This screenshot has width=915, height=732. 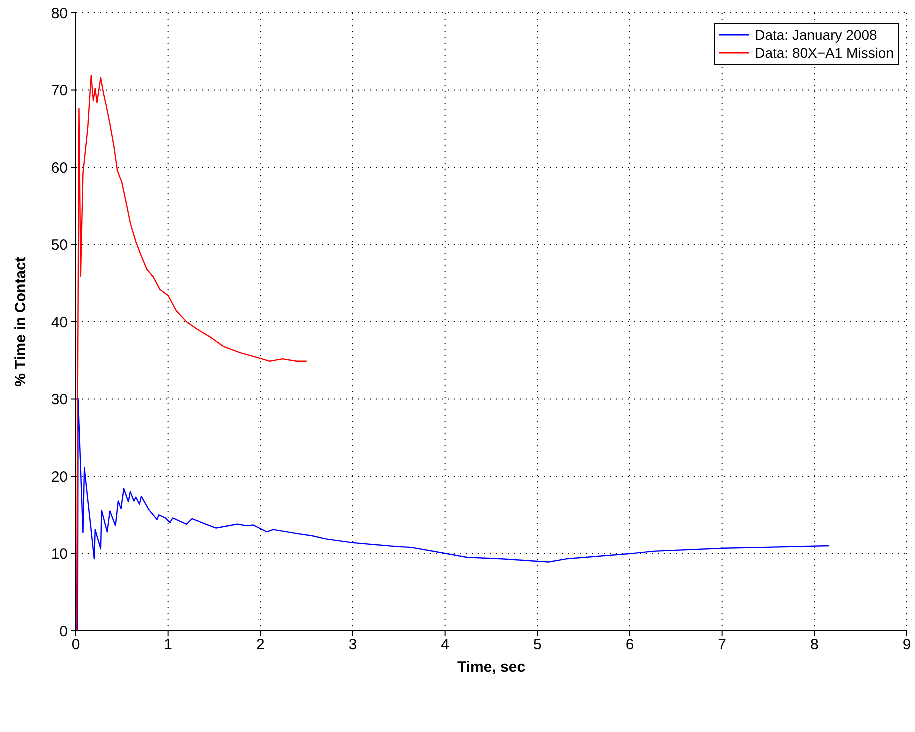 I want to click on x-tick-label: 8, so click(x=814, y=645).